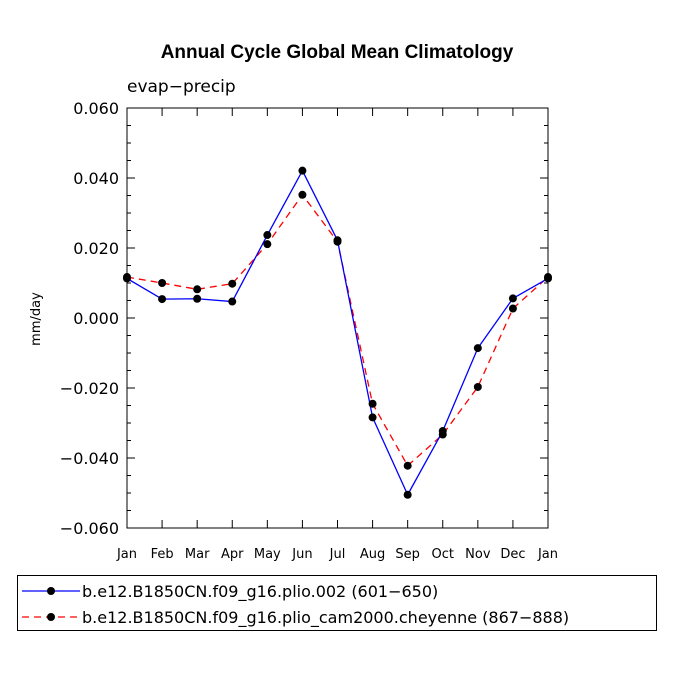 This screenshot has height=676, width=675. Describe the element at coordinates (89, 388) in the screenshot. I see `y-tick-label: −0.020` at that location.